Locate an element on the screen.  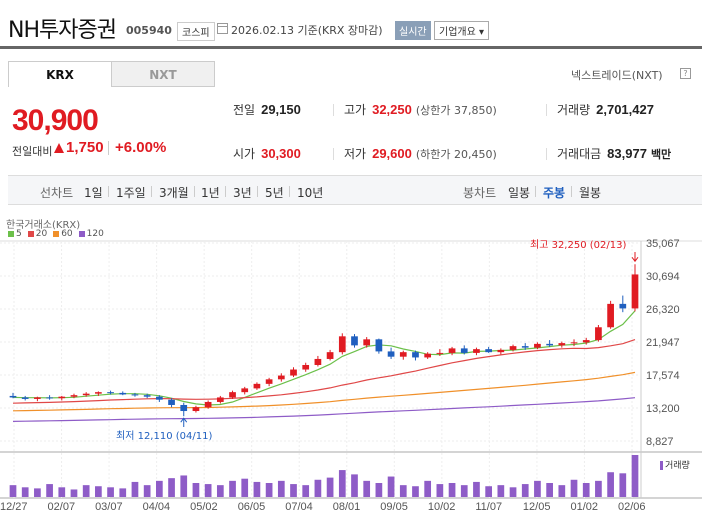
company-overview-dropdown: 기업개요 ▾ is located at coordinates (461, 30).